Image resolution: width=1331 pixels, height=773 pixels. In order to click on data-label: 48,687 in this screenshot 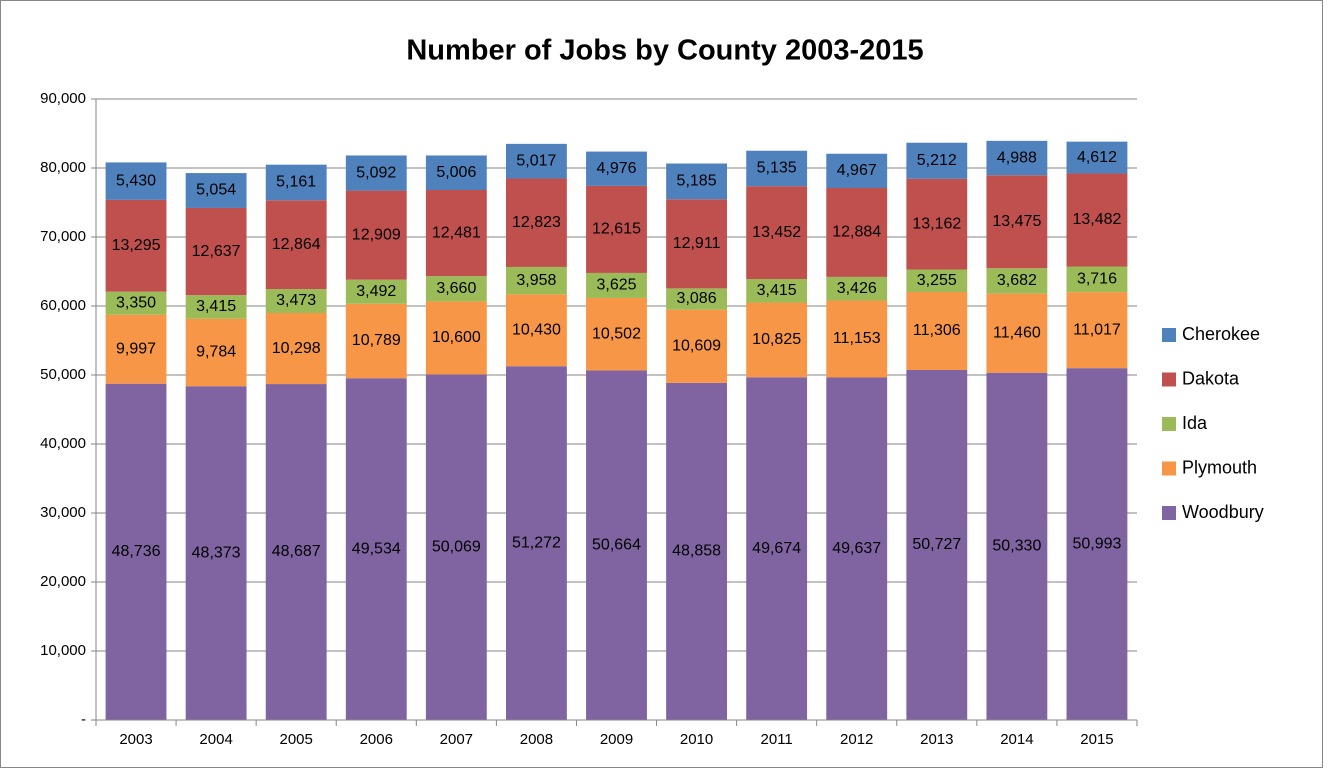, I will do `click(296, 551)`.